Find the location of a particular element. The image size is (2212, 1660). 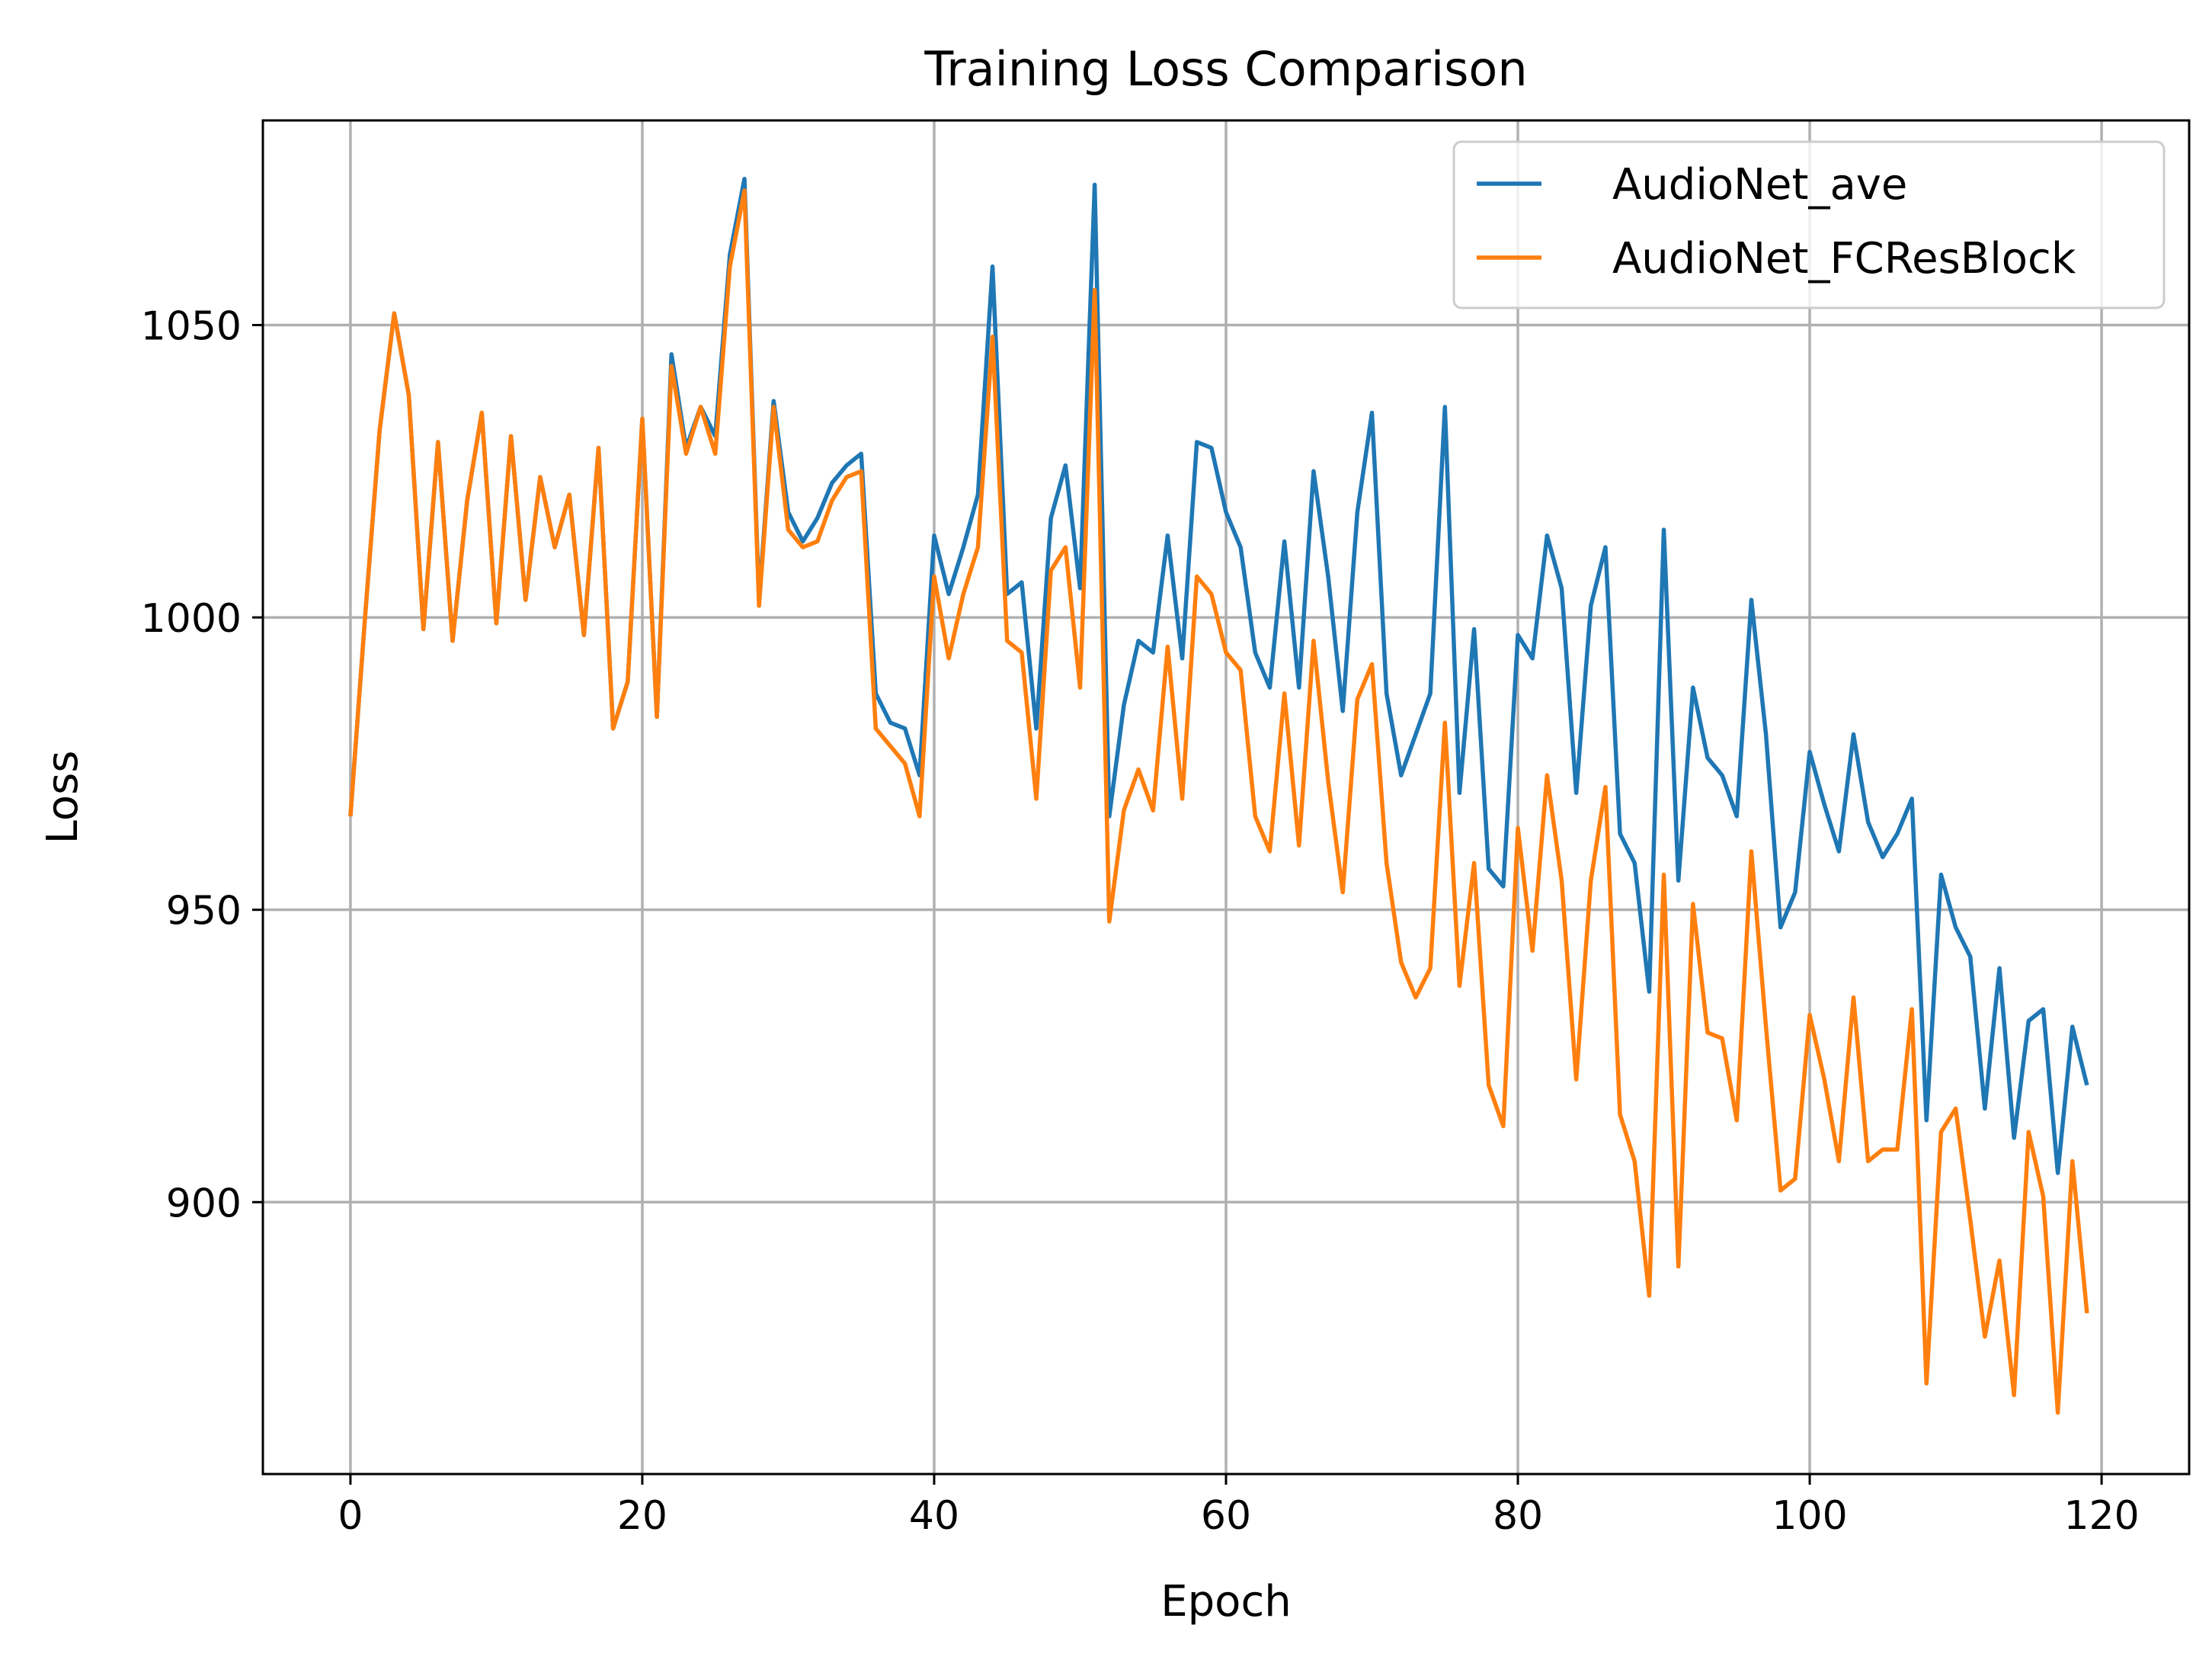

x-tick-label: 120 is located at coordinates (2101, 1516).